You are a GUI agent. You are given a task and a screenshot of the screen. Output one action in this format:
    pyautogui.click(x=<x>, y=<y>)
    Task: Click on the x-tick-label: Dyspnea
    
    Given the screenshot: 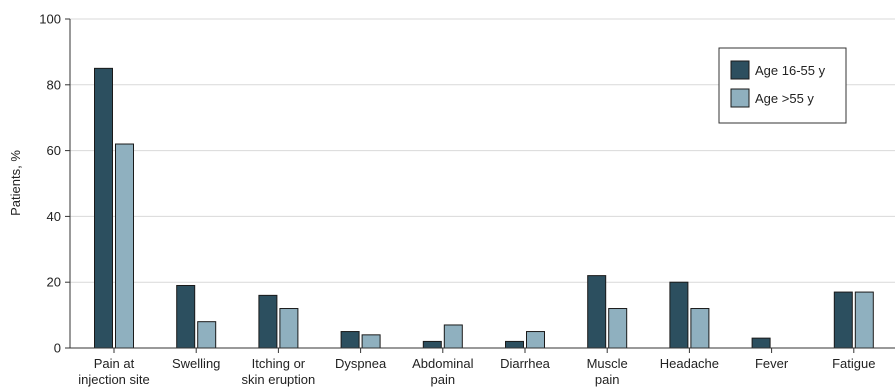 What is the action you would take?
    pyautogui.click(x=361, y=363)
    